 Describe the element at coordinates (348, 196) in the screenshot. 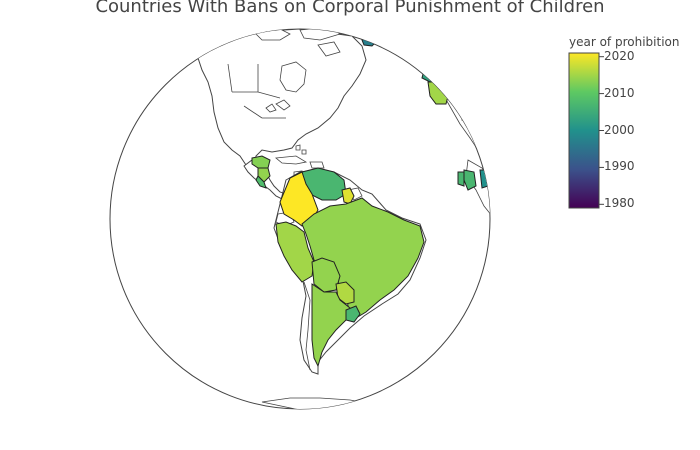

I see `region-guyana` at that location.